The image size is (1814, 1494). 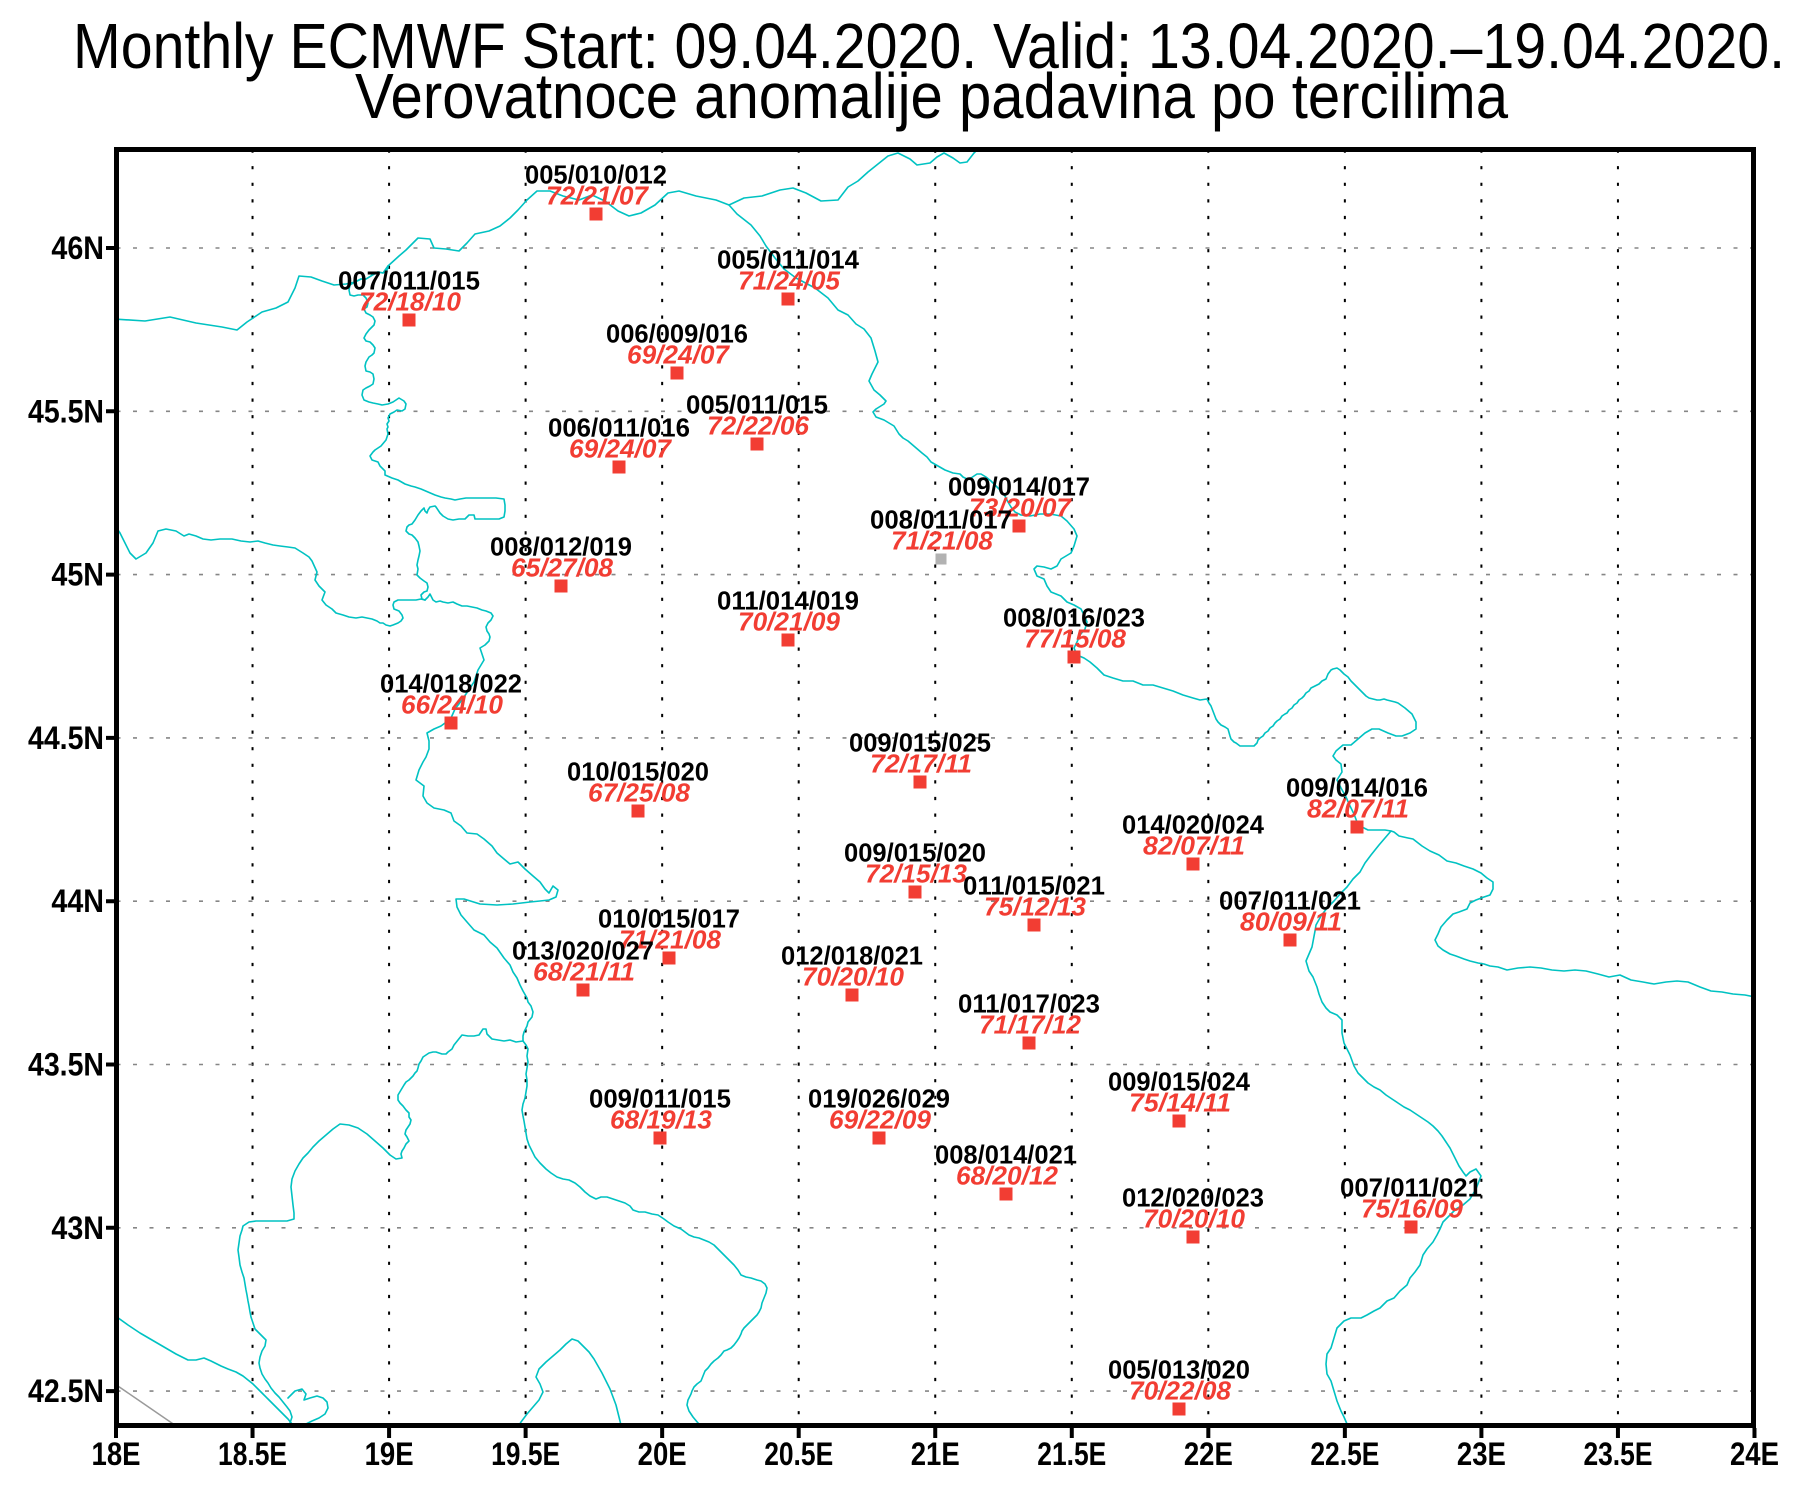 What do you see at coordinates (1030, 1025) in the screenshot?
I see `svg-text: 71/17/12` at bounding box center [1030, 1025].